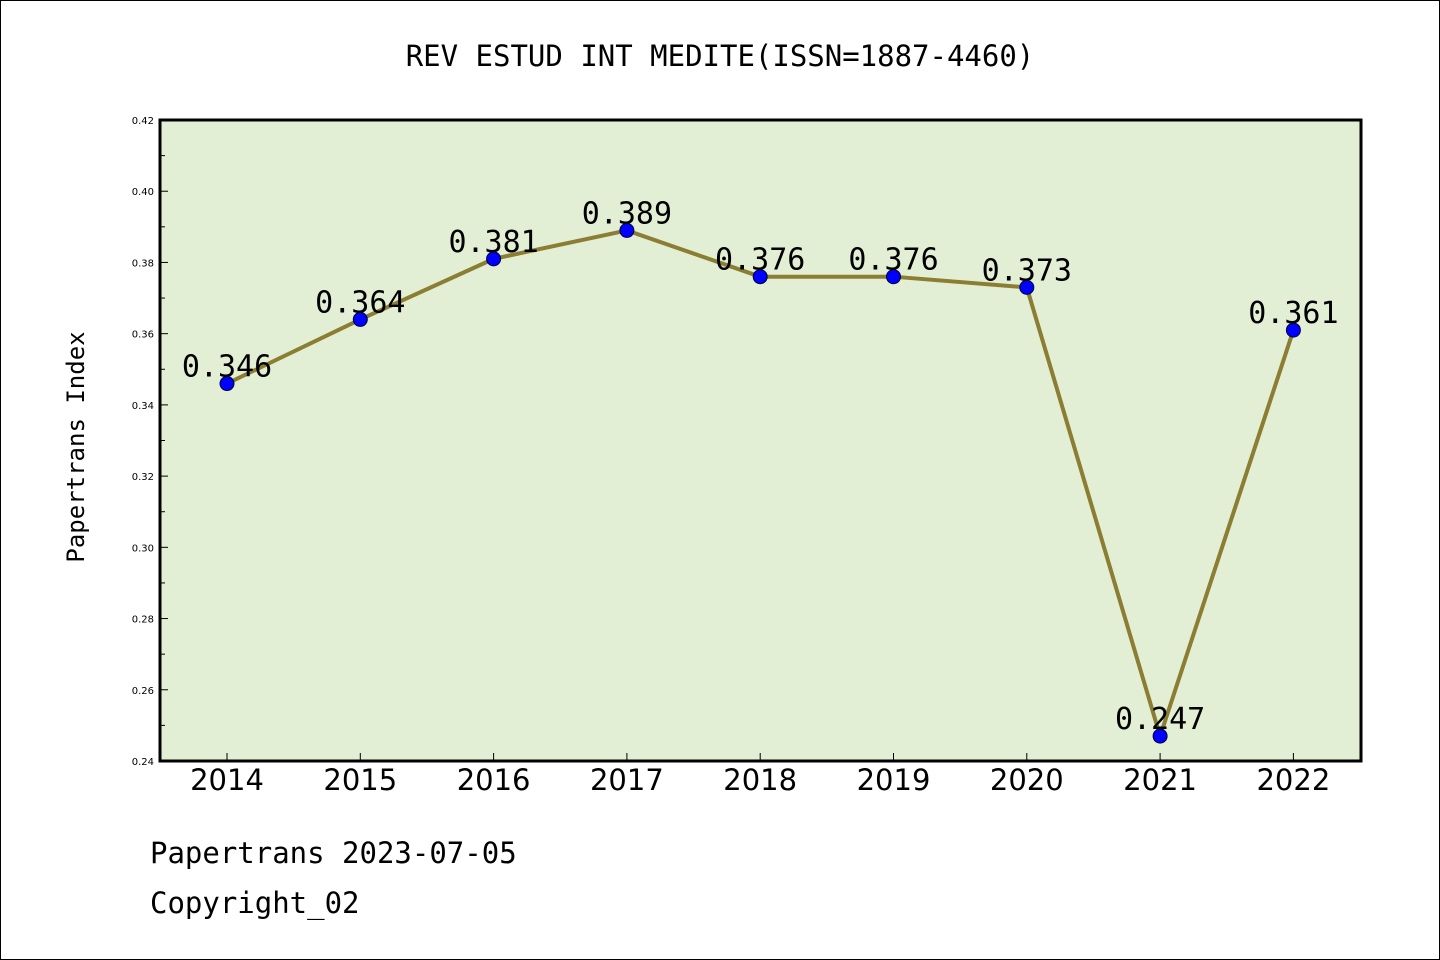 The height and width of the screenshot is (960, 1440). I want to click on x-tick-label: 2015, so click(360, 780).